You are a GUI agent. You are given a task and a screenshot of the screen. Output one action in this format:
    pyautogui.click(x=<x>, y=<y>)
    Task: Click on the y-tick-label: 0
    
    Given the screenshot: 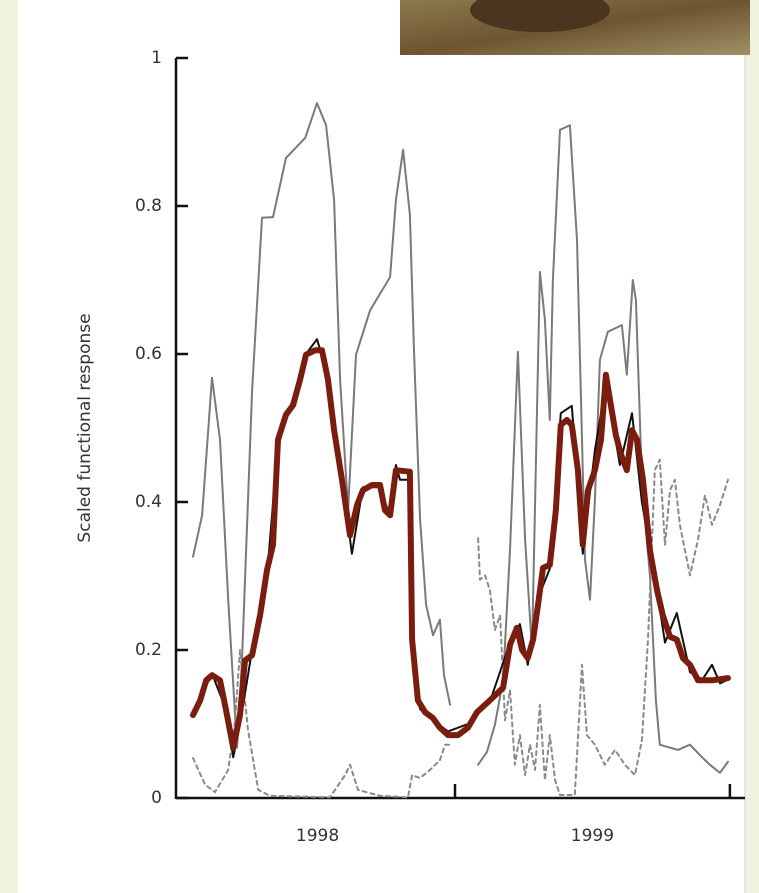 What is the action you would take?
    pyautogui.click(x=156, y=798)
    